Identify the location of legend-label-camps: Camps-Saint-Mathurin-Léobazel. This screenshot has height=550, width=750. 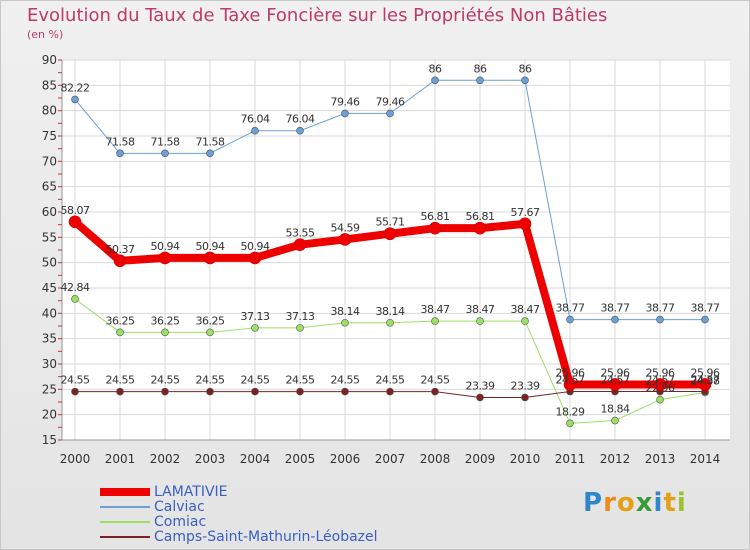
(266, 537).